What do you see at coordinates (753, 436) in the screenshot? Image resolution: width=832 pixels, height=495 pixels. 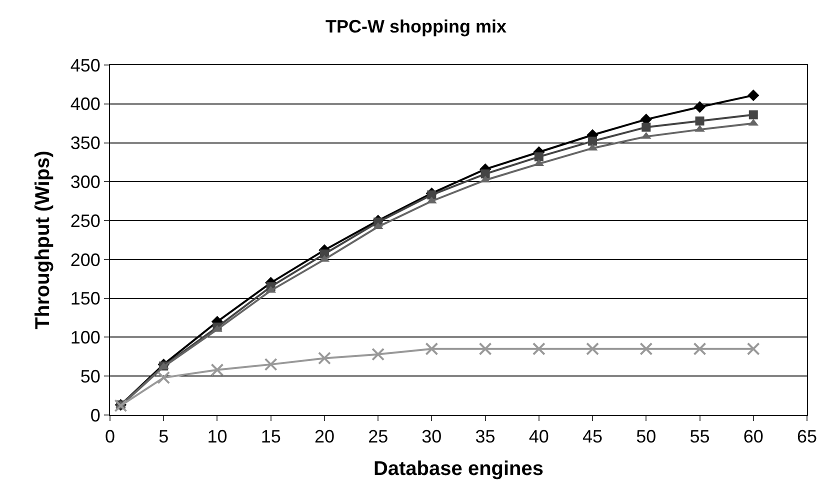 I see `x-tick-label: 60` at bounding box center [753, 436].